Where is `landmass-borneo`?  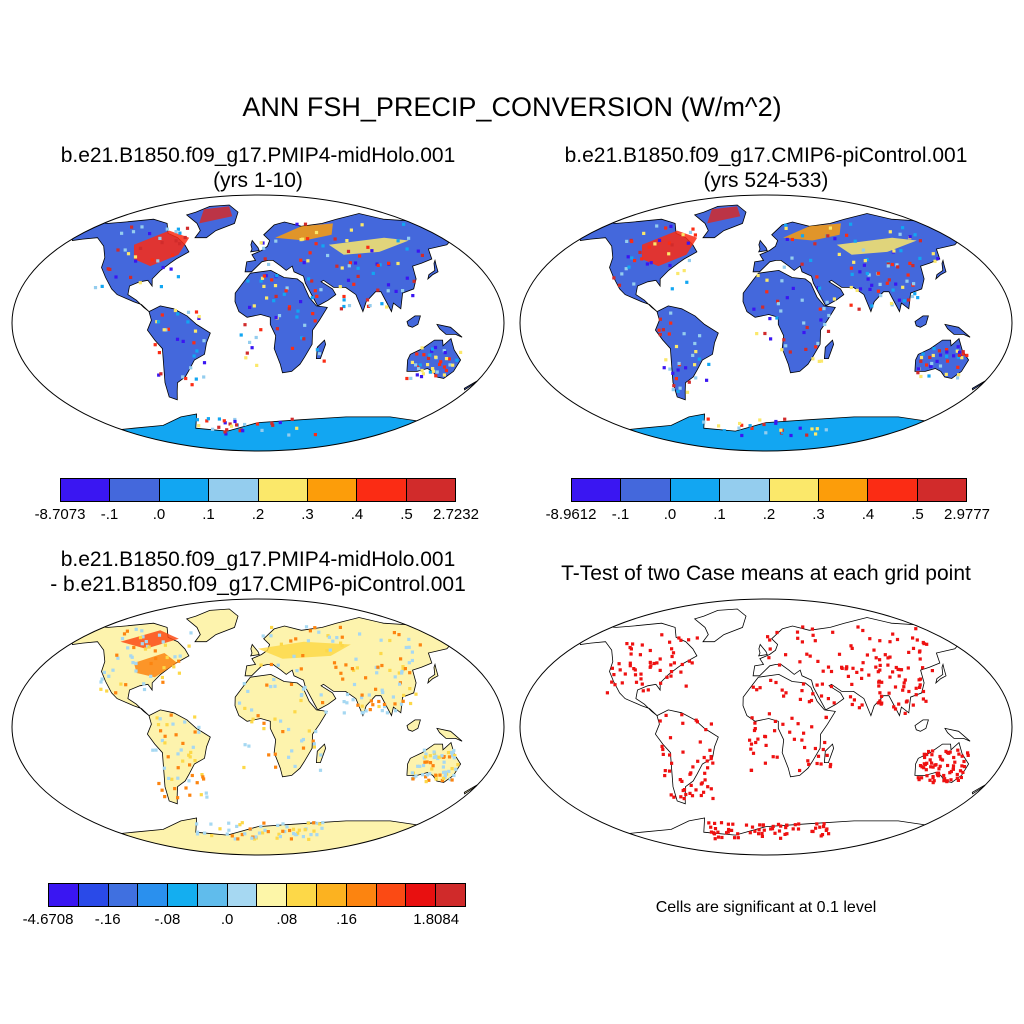
landmass-borneo is located at coordinates (413, 725).